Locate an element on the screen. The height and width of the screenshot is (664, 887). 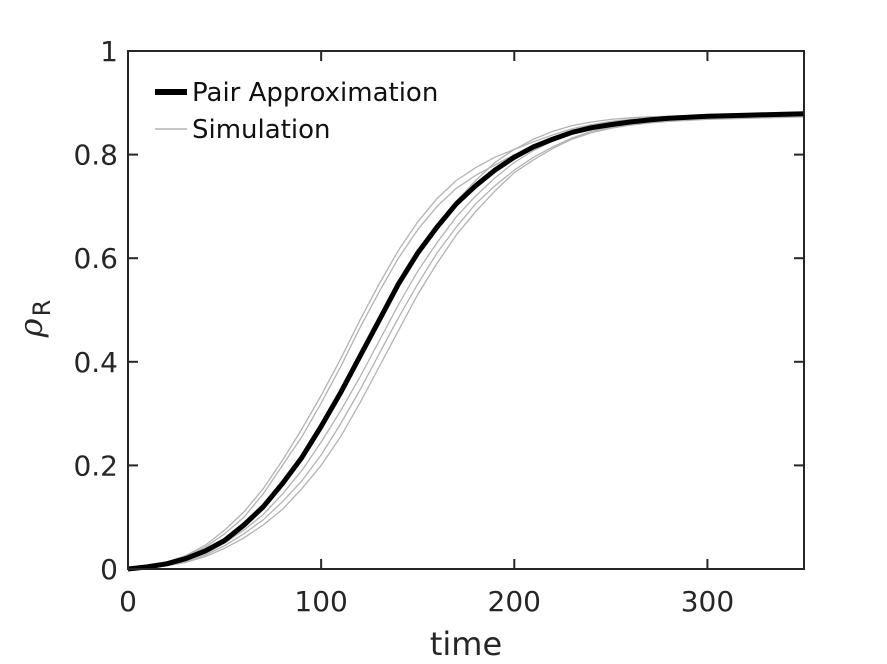
x-tick-label: 300 is located at coordinates (707, 601).